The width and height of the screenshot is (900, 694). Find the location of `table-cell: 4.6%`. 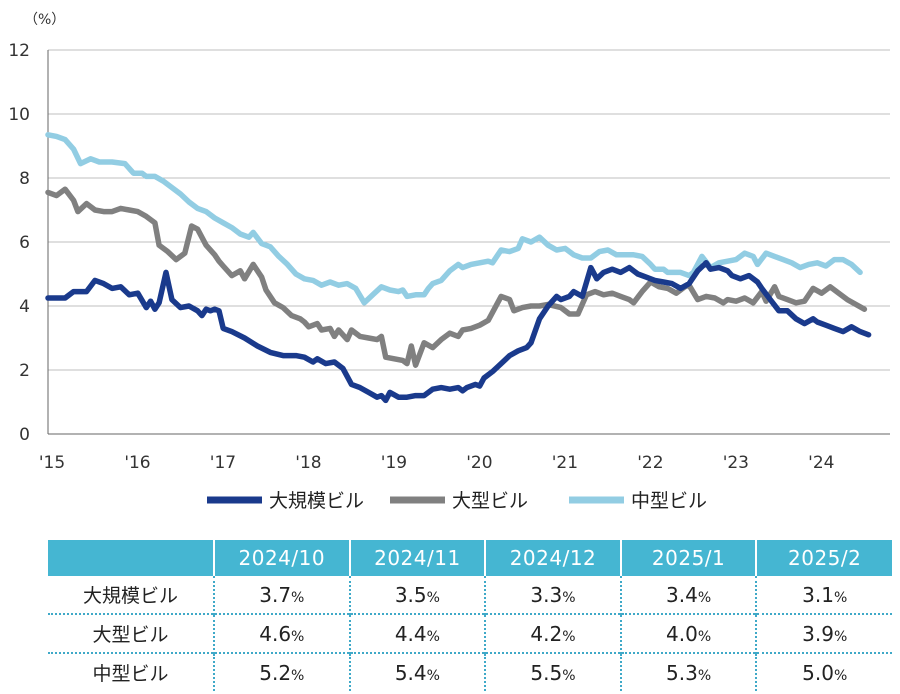

table-cell: 4.6% is located at coordinates (281, 633).